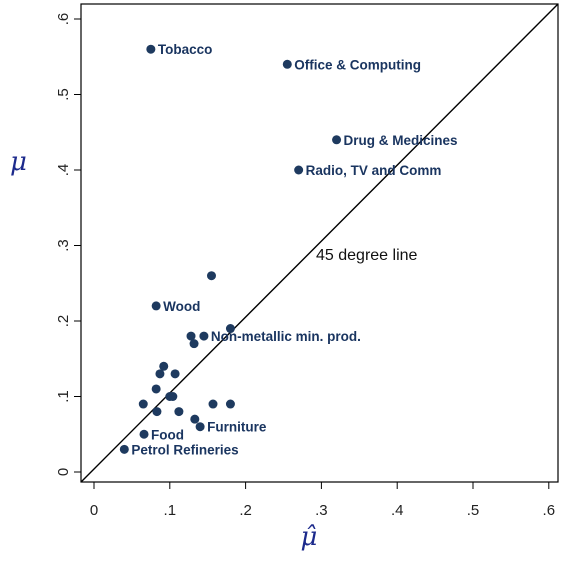 The height and width of the screenshot is (563, 570). Describe the element at coordinates (321, 510) in the screenshot. I see `x-tick-label: .3` at that location.